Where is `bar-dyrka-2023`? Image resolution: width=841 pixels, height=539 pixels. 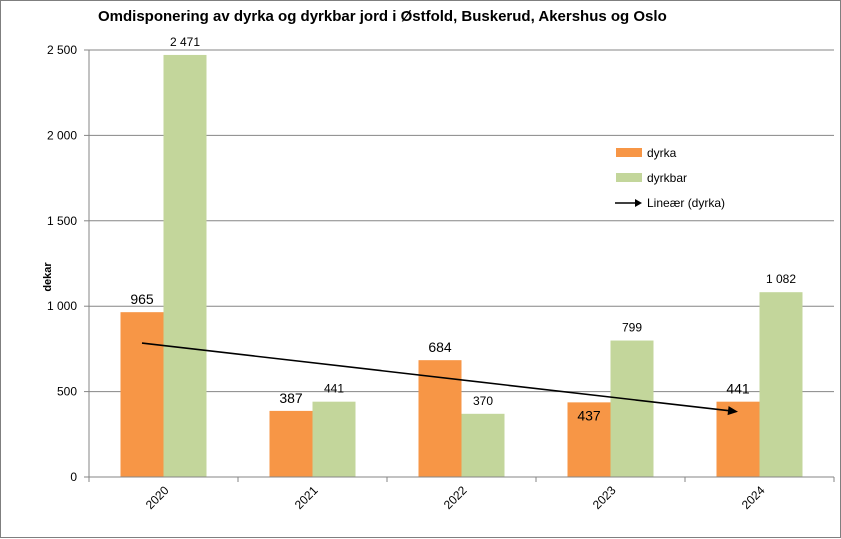
bar-dyrka-2023 is located at coordinates (589, 439).